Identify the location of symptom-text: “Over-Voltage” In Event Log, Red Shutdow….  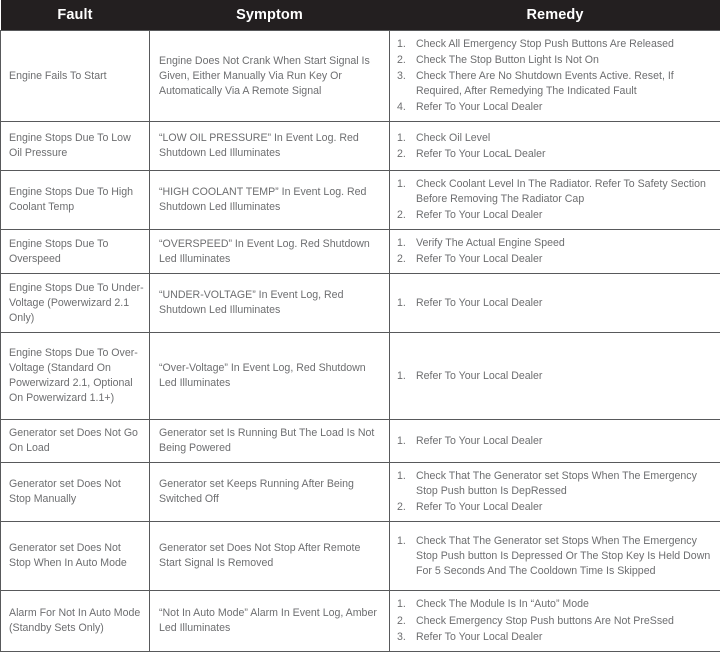
(271, 376).